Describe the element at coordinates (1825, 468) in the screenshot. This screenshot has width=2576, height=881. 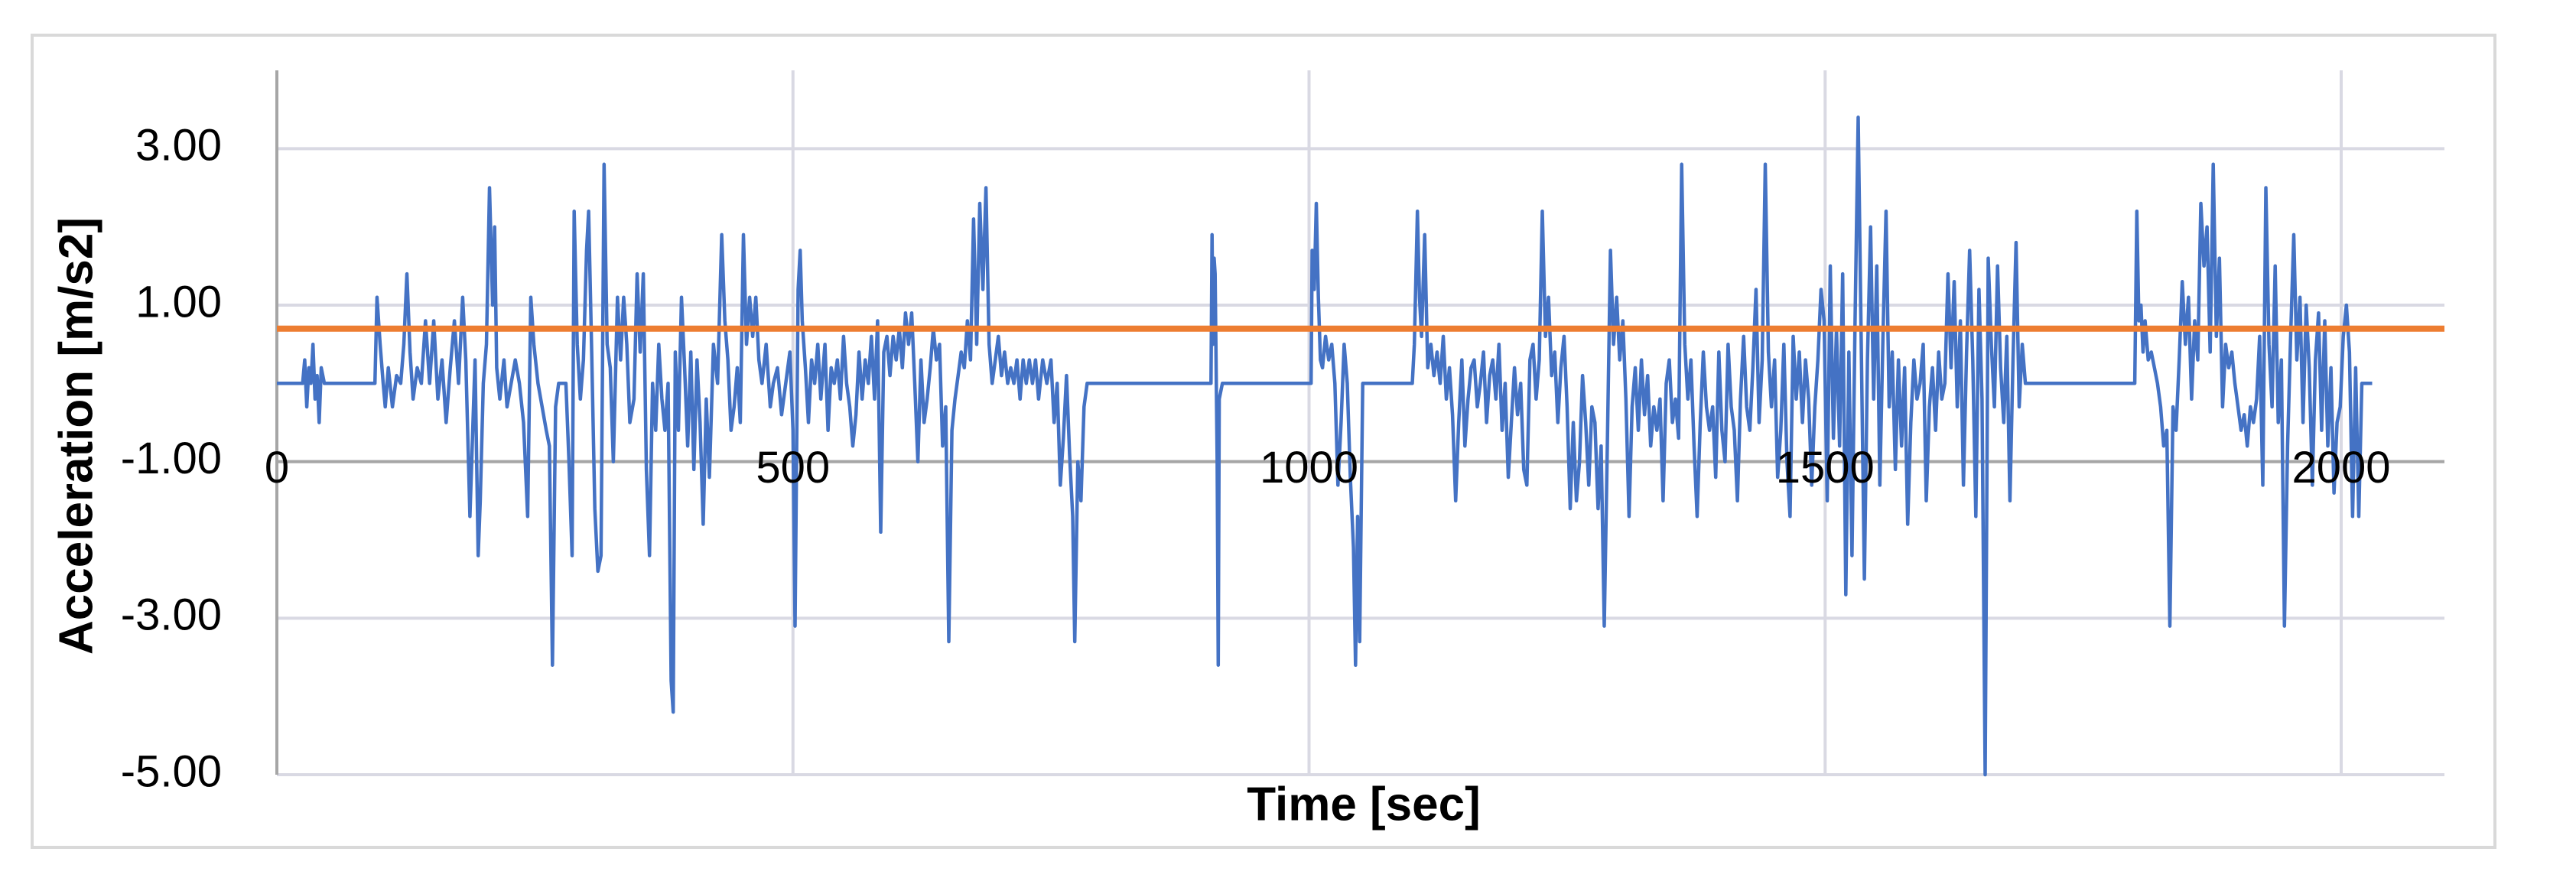
I see `x-tick-label: 1500` at that location.